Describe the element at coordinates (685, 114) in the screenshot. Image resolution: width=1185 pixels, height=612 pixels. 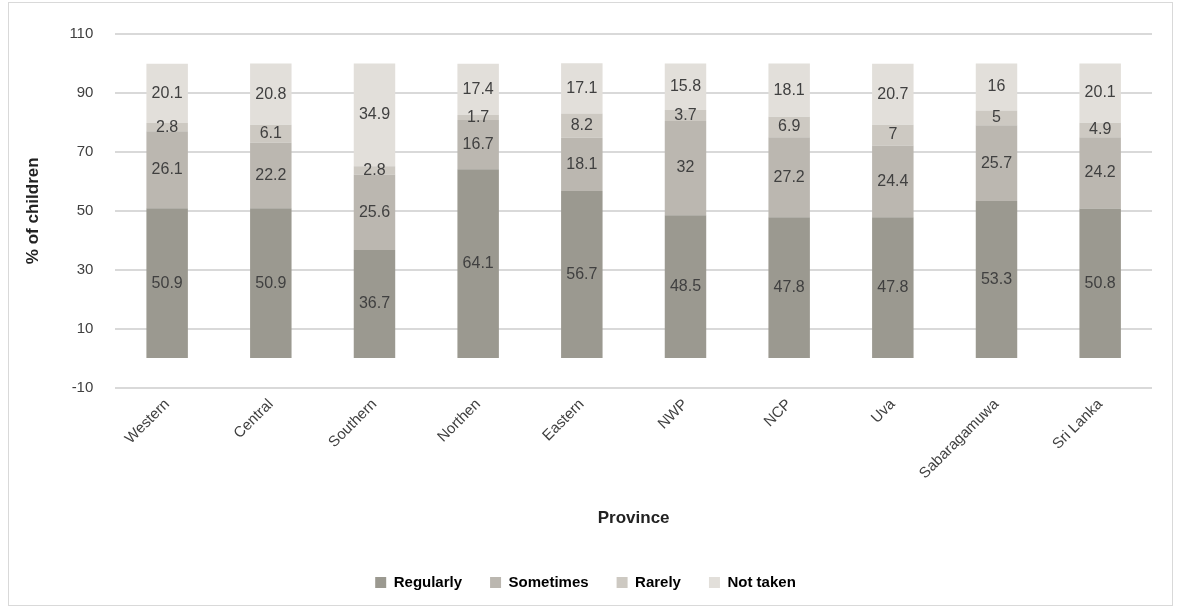
I see `data-label: 3.7` at that location.